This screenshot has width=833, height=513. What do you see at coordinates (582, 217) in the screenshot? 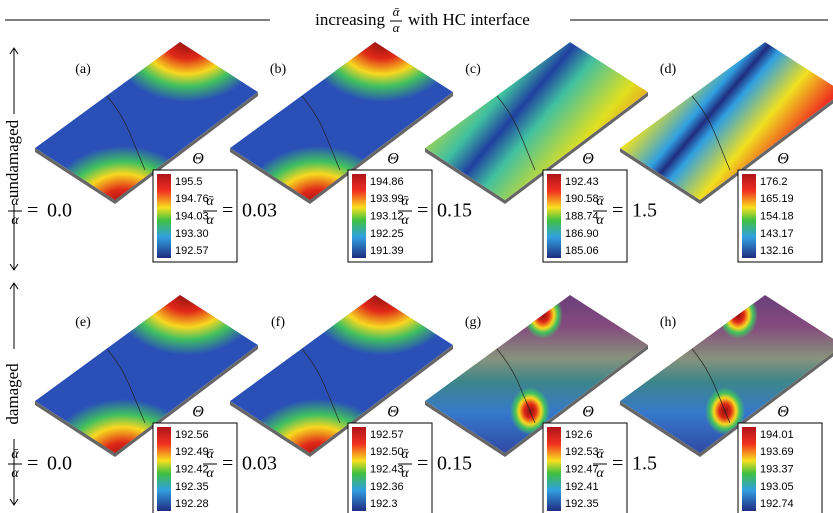
I see `colorbar-label: 188.74` at bounding box center [582, 217].